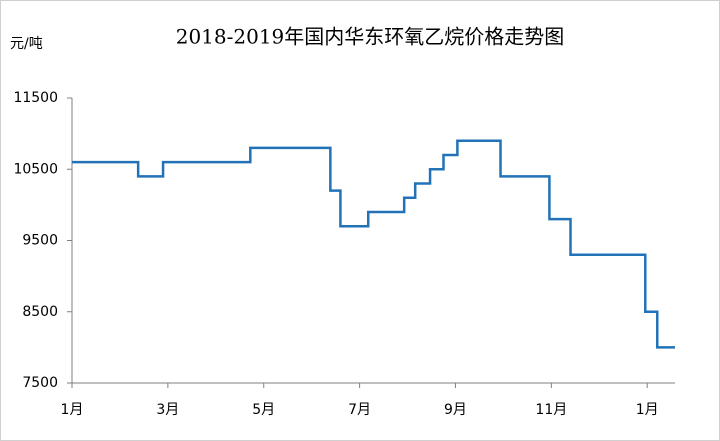 This screenshot has height=441, width=720. I want to click on x-tick-label: 7月, so click(359, 410).